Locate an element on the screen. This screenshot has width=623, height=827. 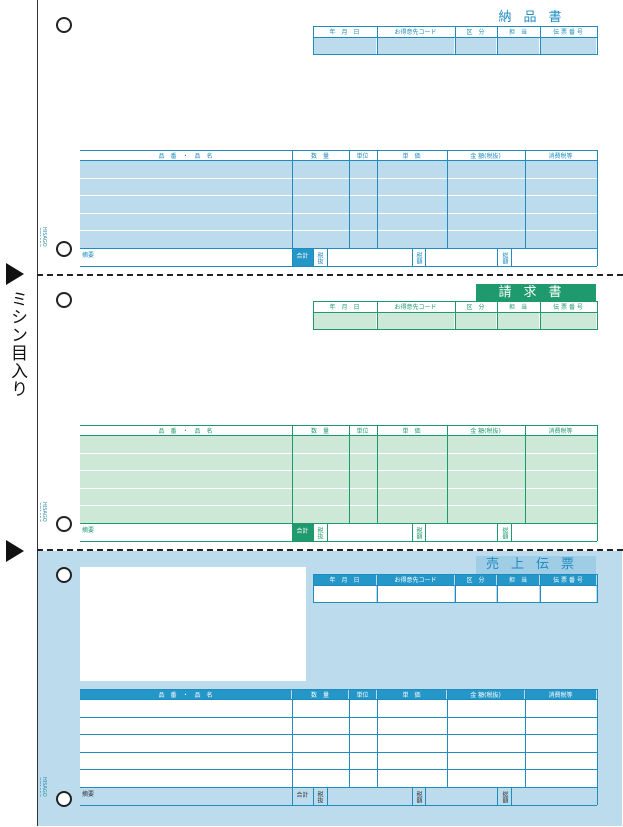
header-col-label: 年 月 日 is located at coordinates (344, 32).